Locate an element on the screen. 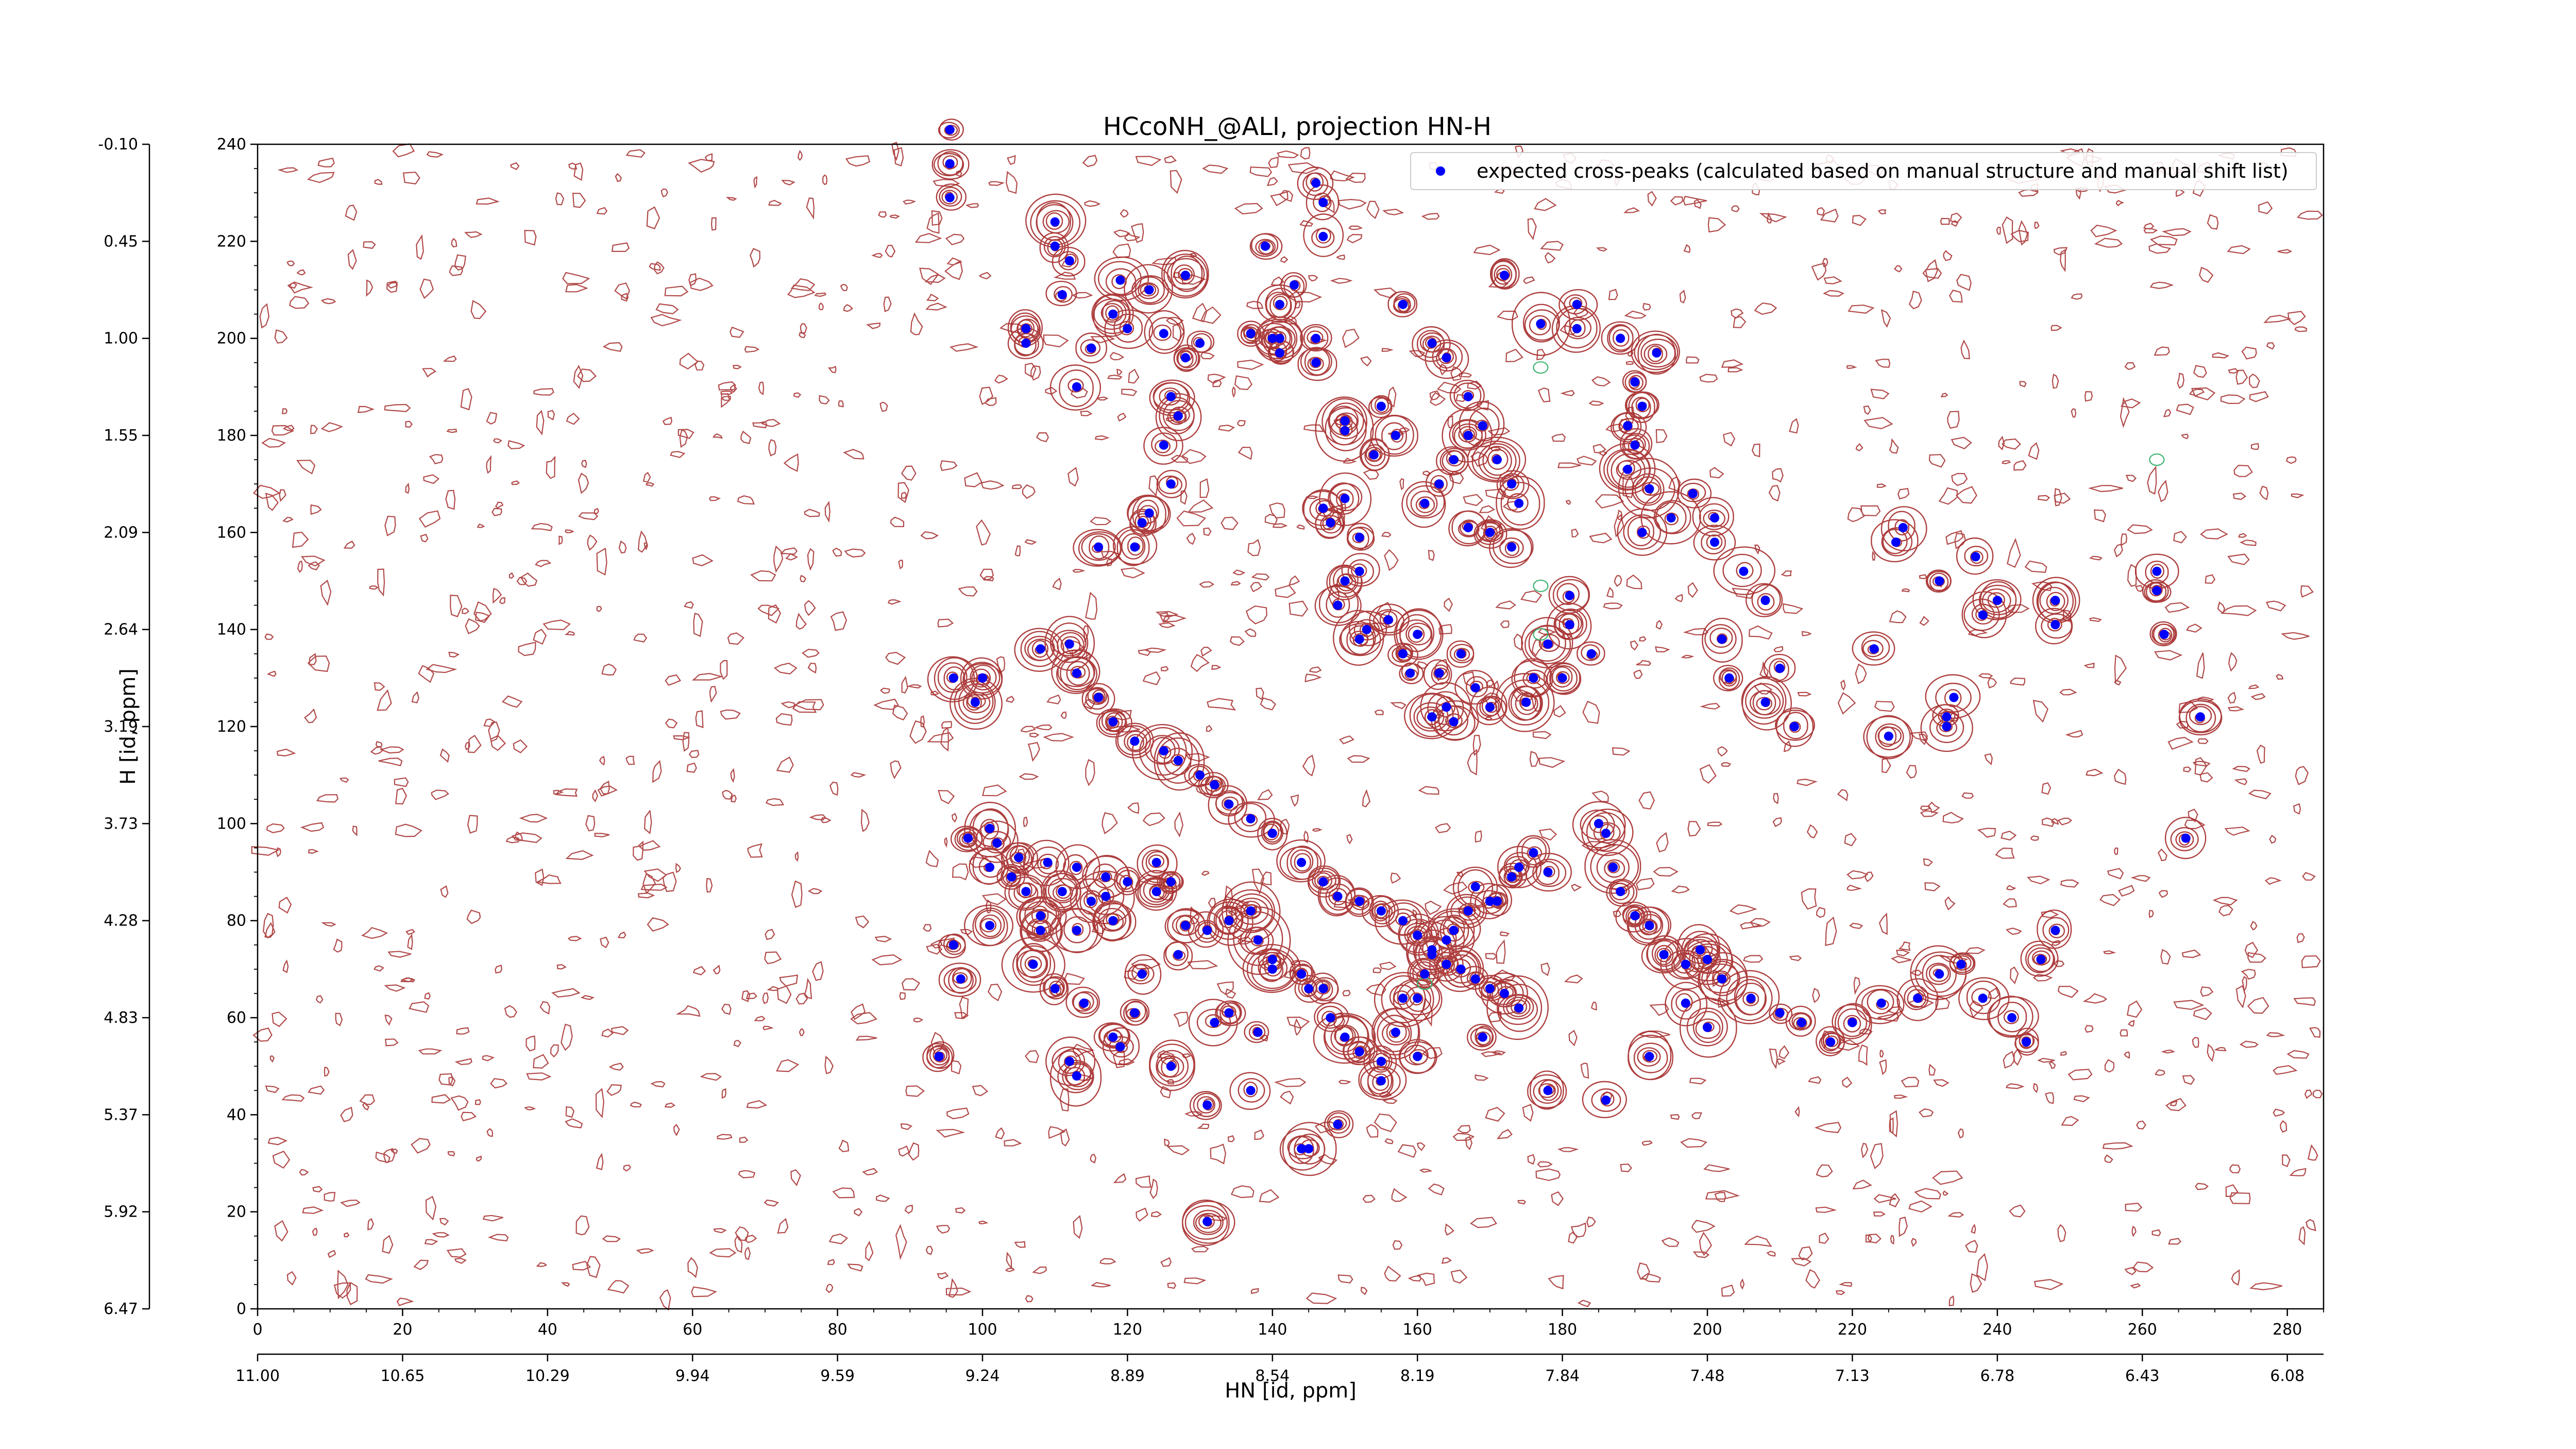 The height and width of the screenshot is (1449, 2576). x-tick-label: 20 is located at coordinates (402, 1330).